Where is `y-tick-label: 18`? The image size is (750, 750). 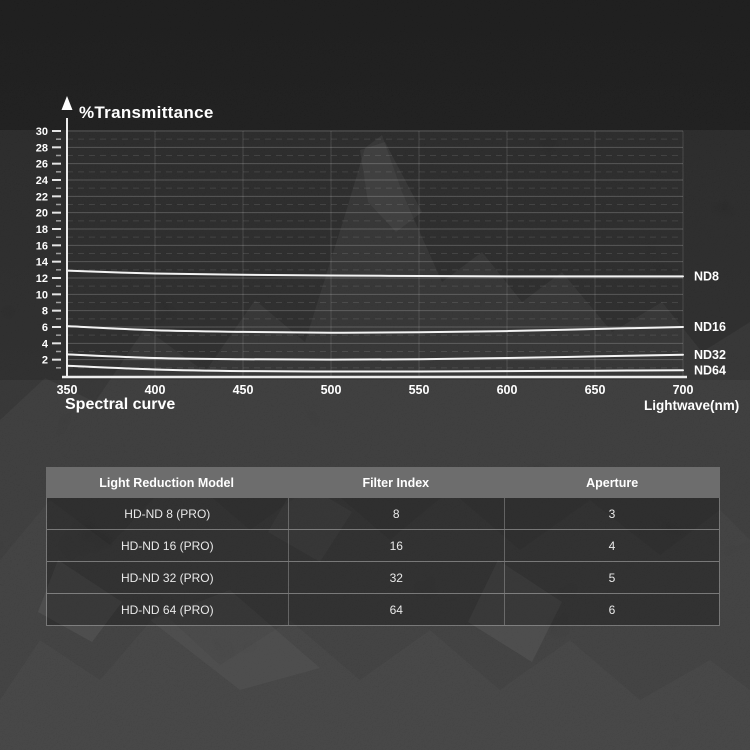 y-tick-label: 18 is located at coordinates (42, 230).